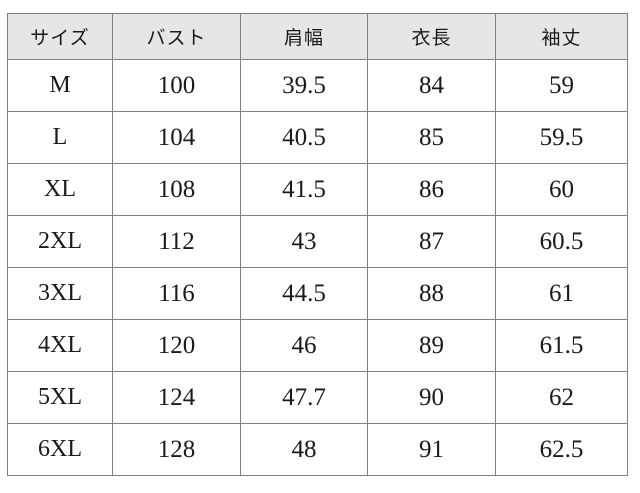 Image resolution: width=640 pixels, height=493 pixels. I want to click on cell-length: 88, so click(431, 293).